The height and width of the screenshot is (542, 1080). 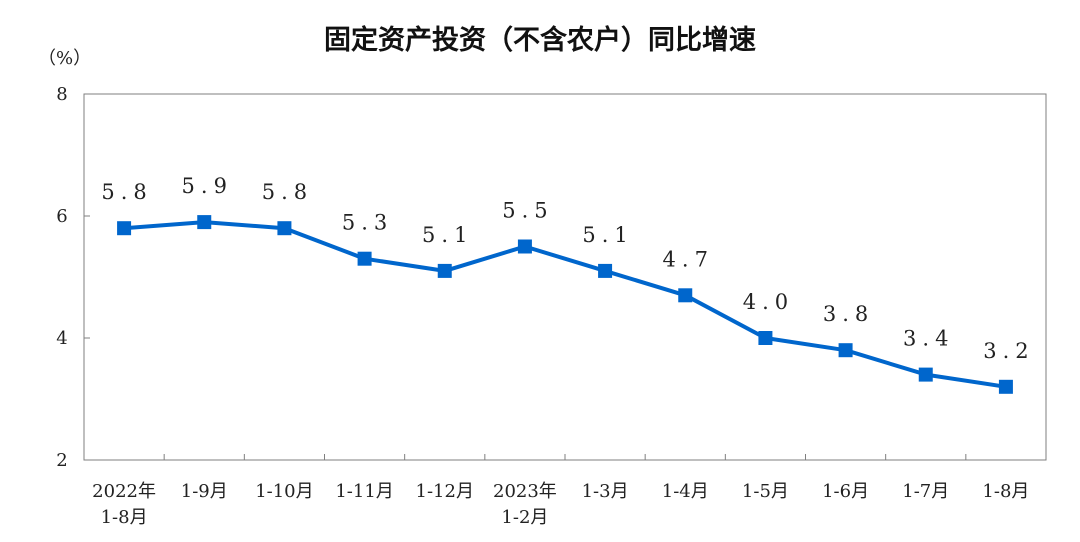 I want to click on data-label: 3.2, so click(x=1008, y=351).